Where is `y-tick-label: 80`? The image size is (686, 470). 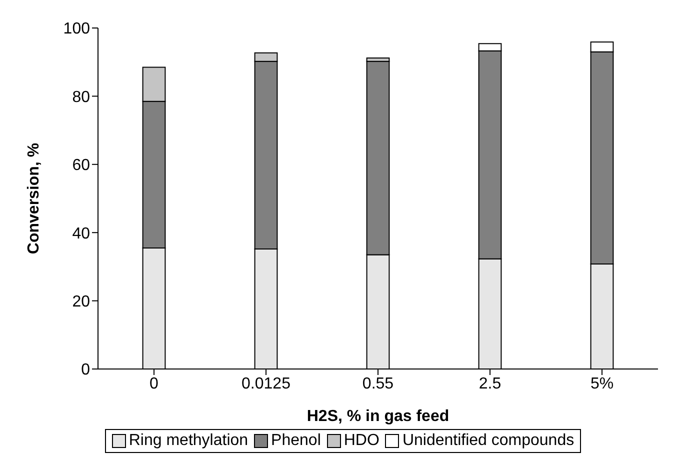
y-tick-label: 80 is located at coordinates (81, 97).